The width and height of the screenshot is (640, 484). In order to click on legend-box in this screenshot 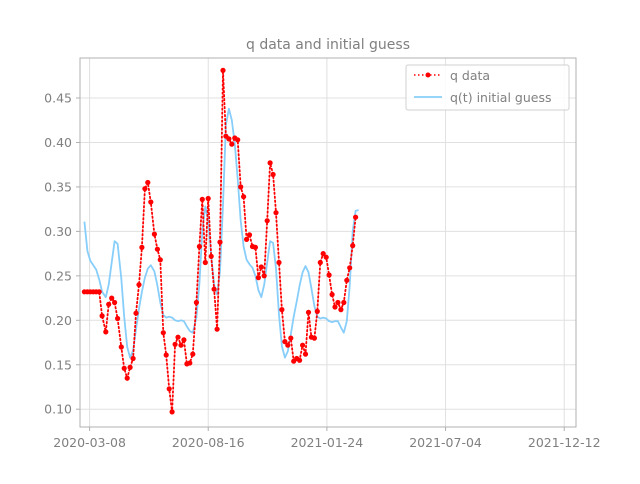, I will do `click(487, 87)`.